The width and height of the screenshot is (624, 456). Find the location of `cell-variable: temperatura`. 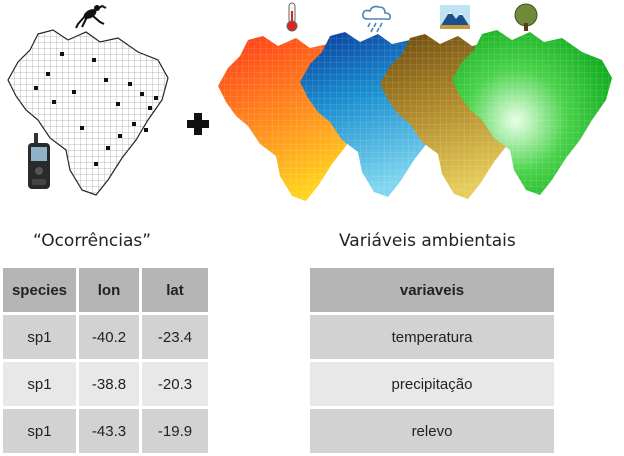

cell-variable: temperatura is located at coordinates (432, 337).